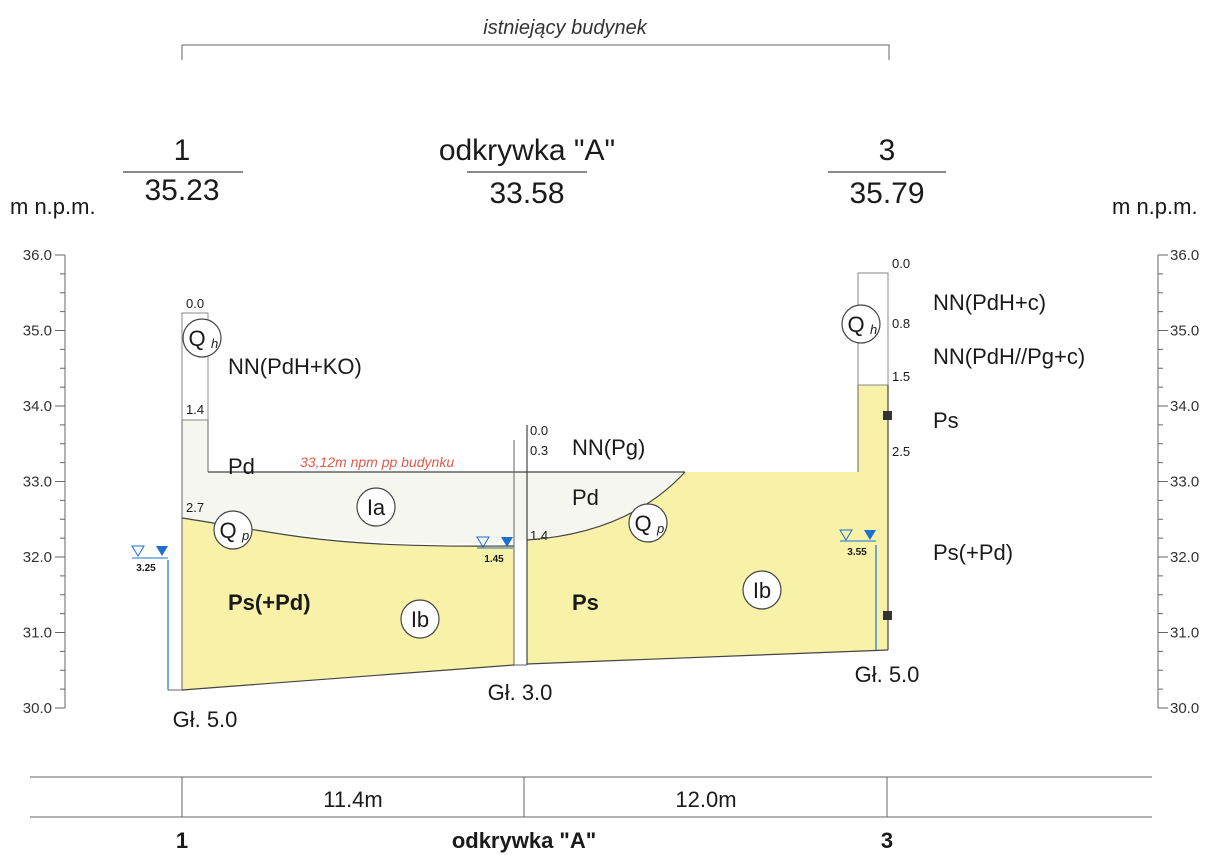  What do you see at coordinates (183, 170) in the screenshot?
I see `point-header-1: 1 35.23` at bounding box center [183, 170].